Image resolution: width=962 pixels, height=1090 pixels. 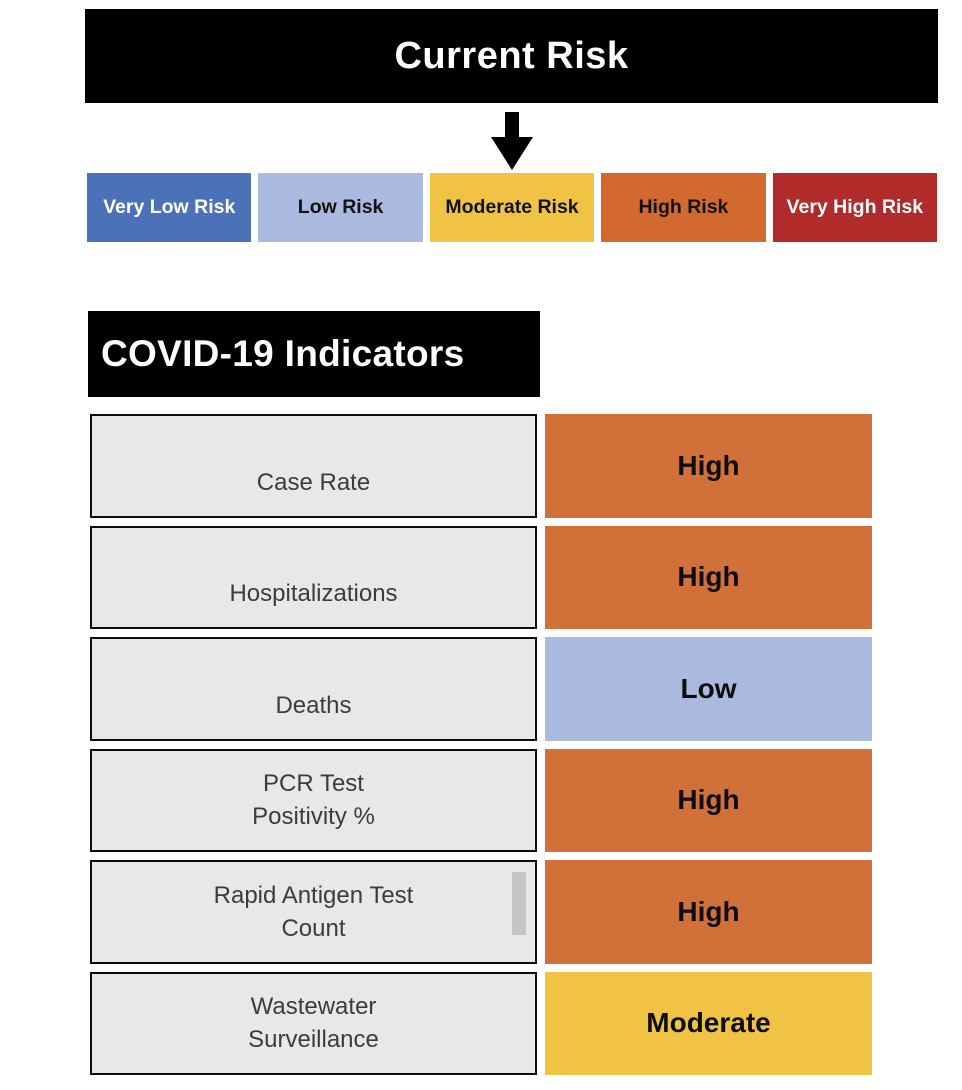 What do you see at coordinates (313, 466) in the screenshot?
I see `indicator-label-case-rate: Case Rate` at bounding box center [313, 466].